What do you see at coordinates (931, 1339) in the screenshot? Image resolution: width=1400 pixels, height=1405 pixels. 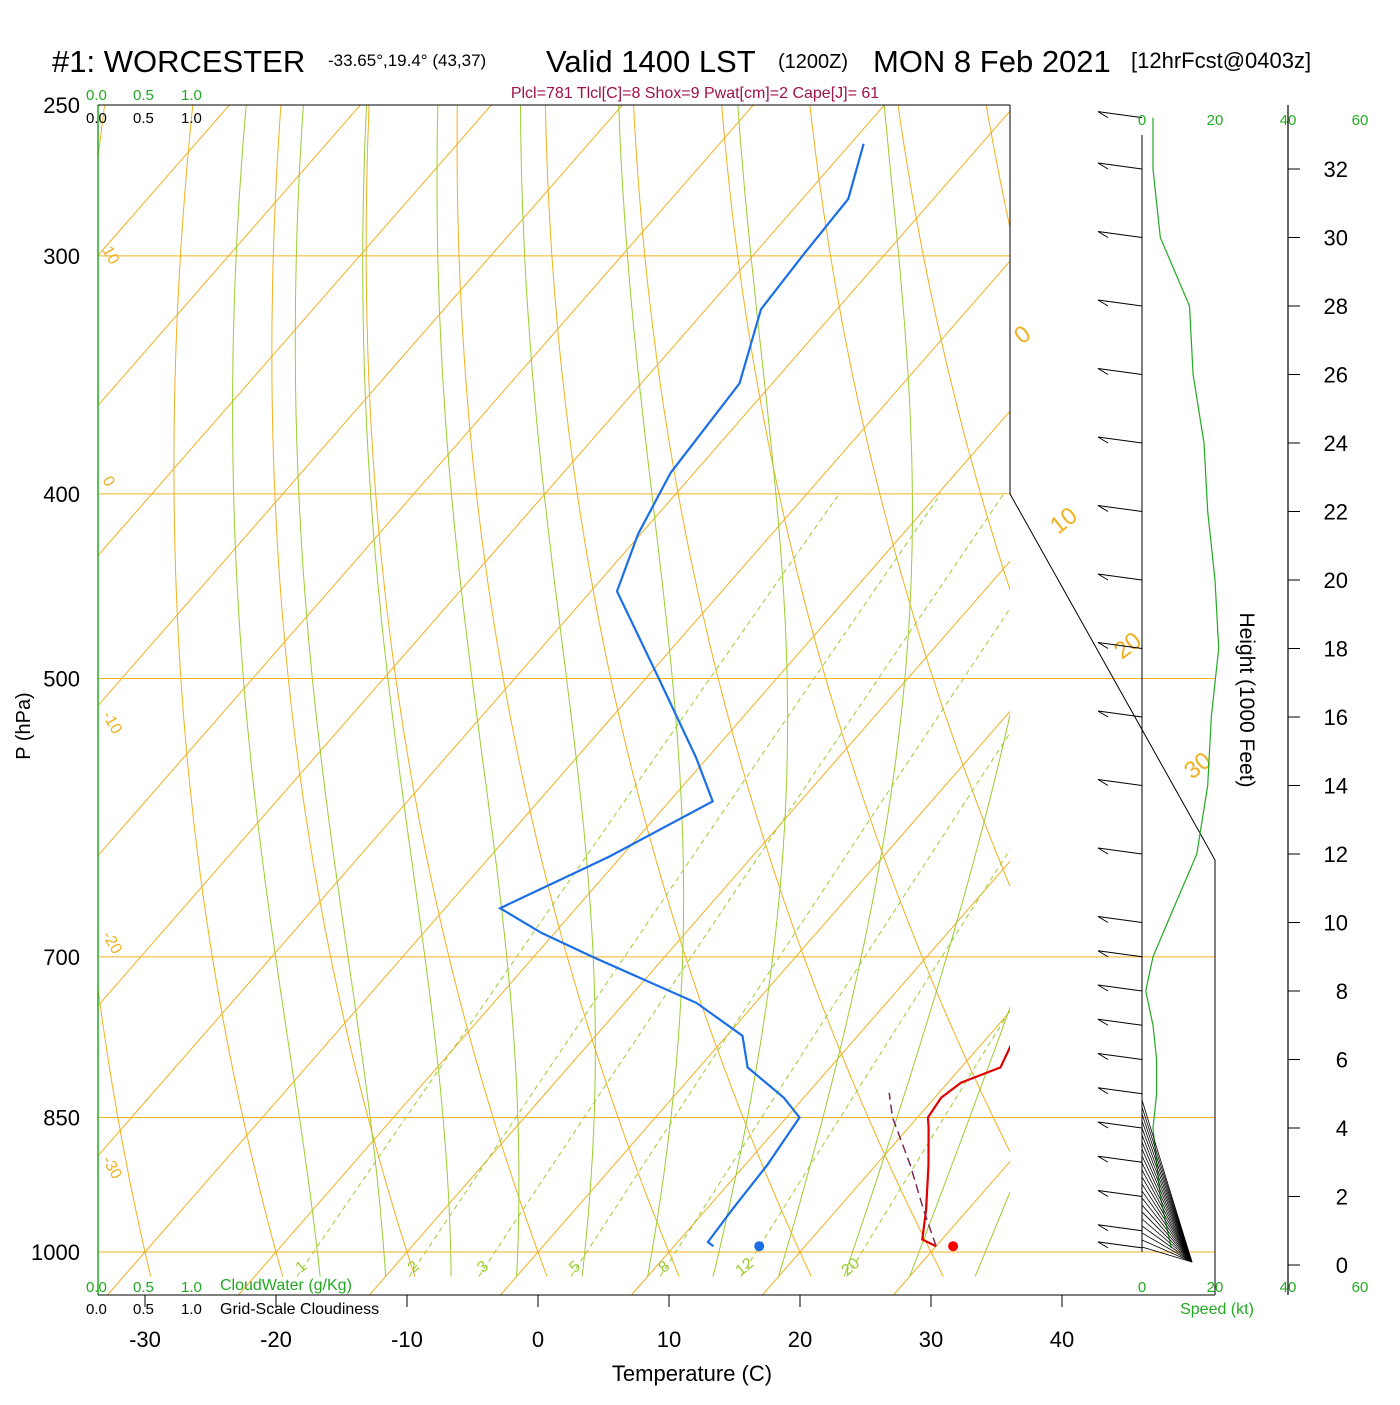 I see `x-tick-label: 30` at bounding box center [931, 1339].